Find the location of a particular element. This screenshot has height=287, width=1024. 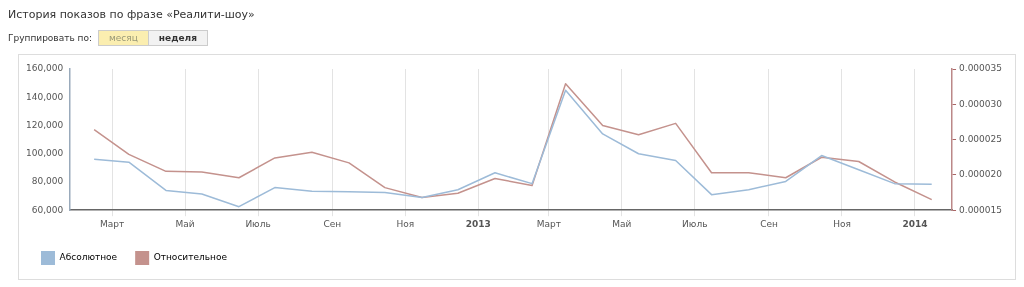

text: Группировать по: is located at coordinates (50, 38).